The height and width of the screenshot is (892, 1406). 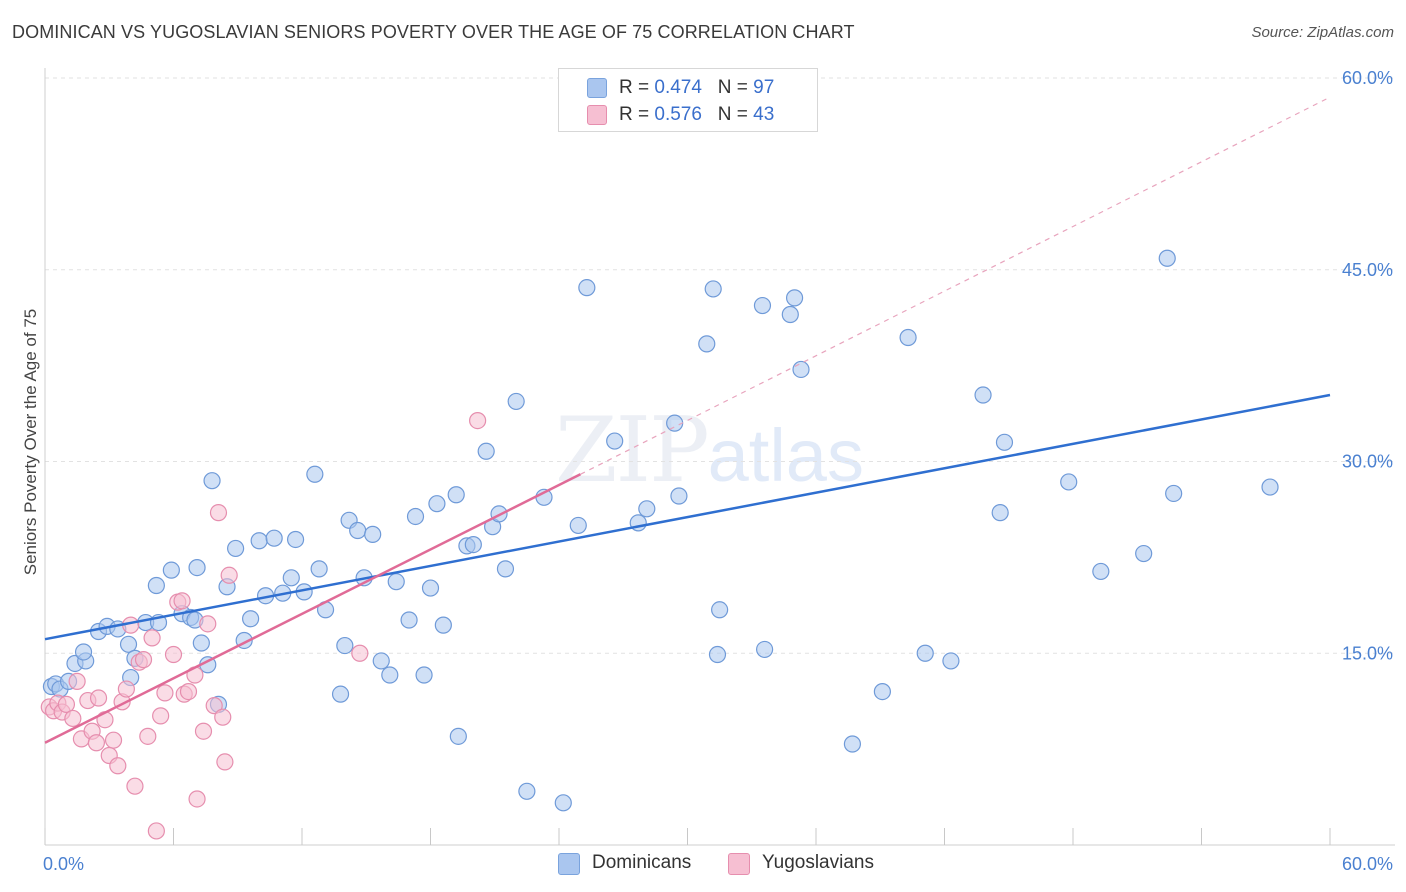 What do you see at coordinates (30, 442) in the screenshot?
I see `y-axis-label: Seniors Poverty Over the Age of 75` at bounding box center [30, 442].